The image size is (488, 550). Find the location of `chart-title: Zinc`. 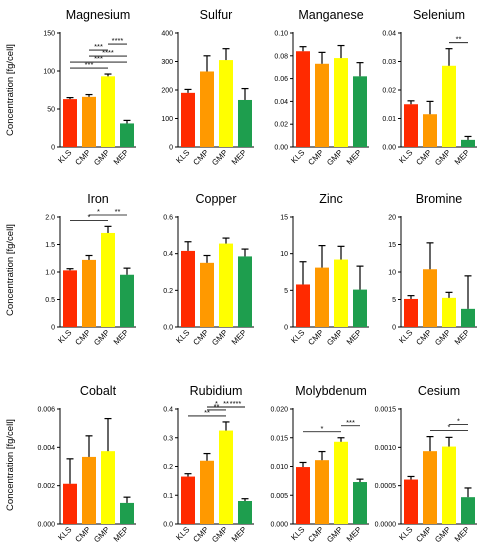

chart-title: Zinc is located at coordinates (331, 199).